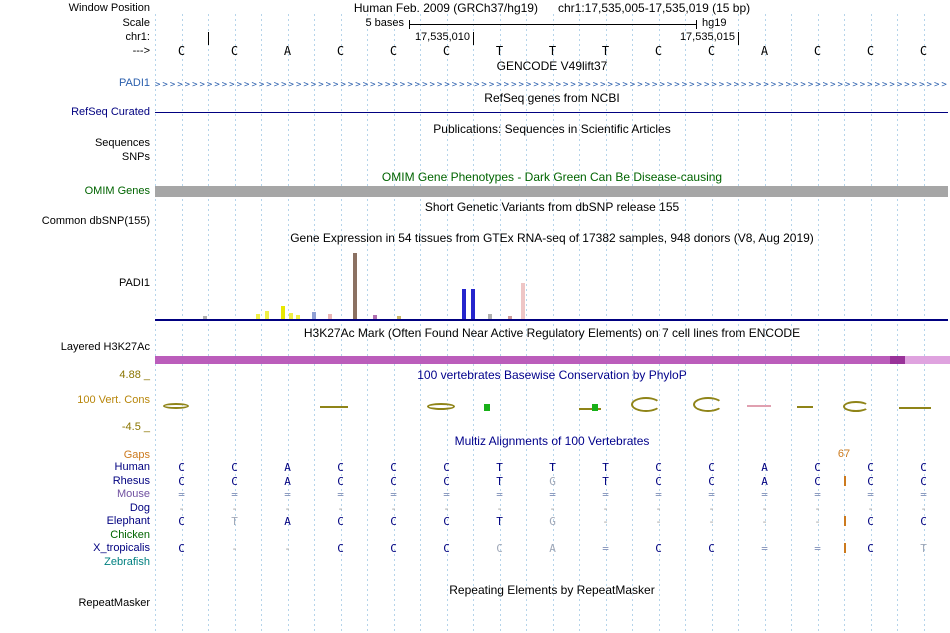 This screenshot has width=950, height=633. I want to click on ruler-base: A, so click(764, 51).